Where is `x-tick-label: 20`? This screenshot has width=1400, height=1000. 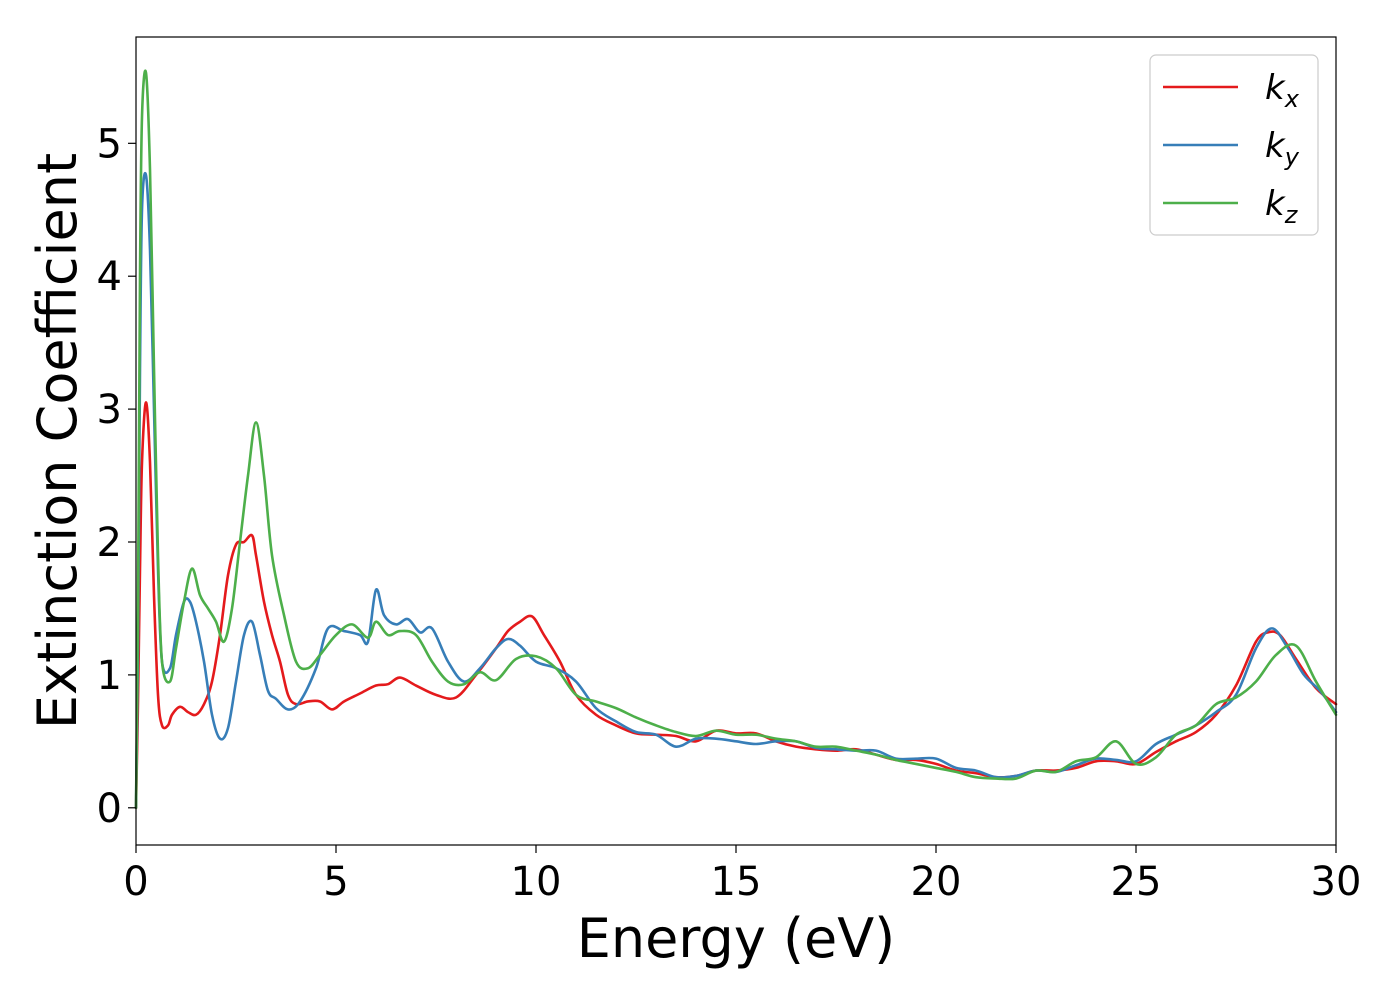 x-tick-label: 20 is located at coordinates (936, 882).